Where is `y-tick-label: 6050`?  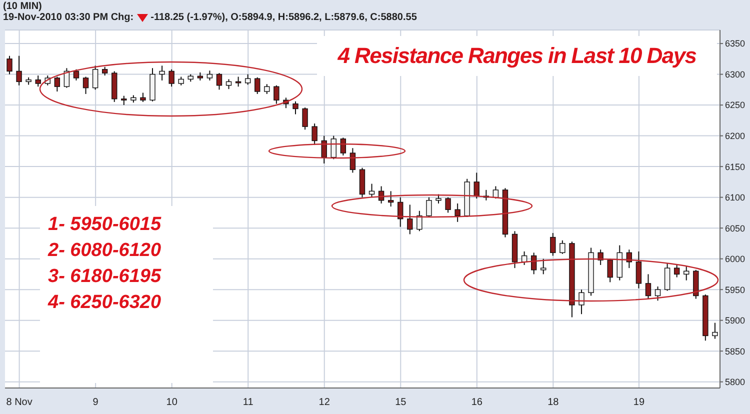 y-tick-label: 6050 is located at coordinates (735, 228).